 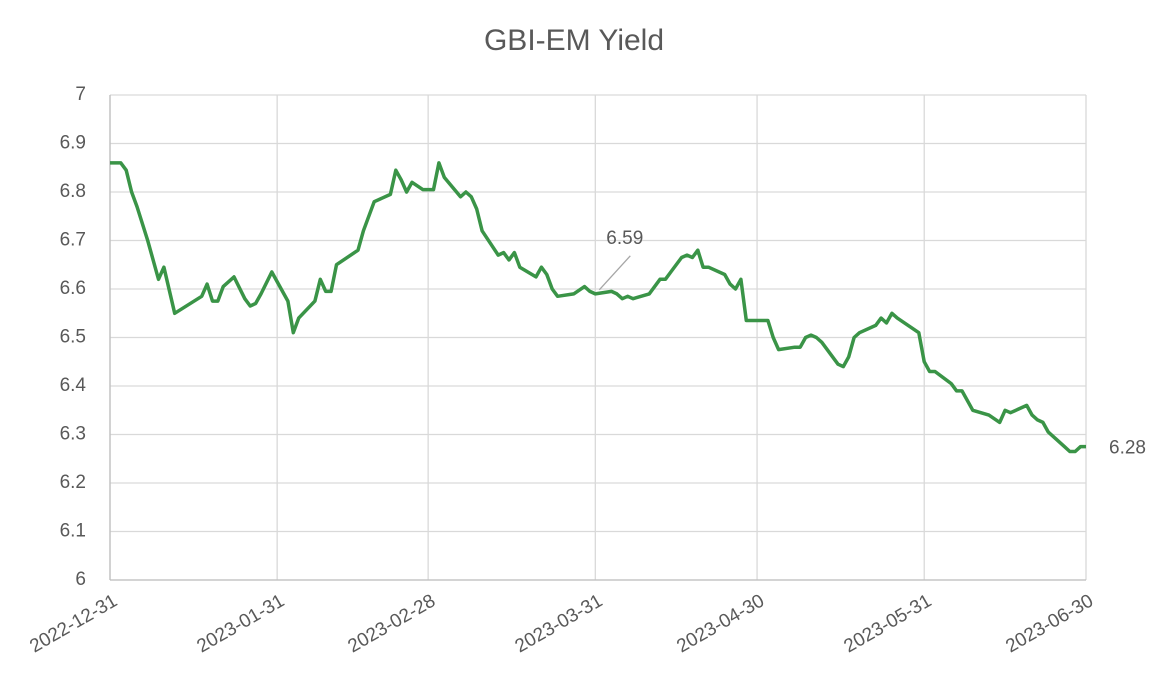 I want to click on y-tick-label: 6.6, so click(x=73, y=288).